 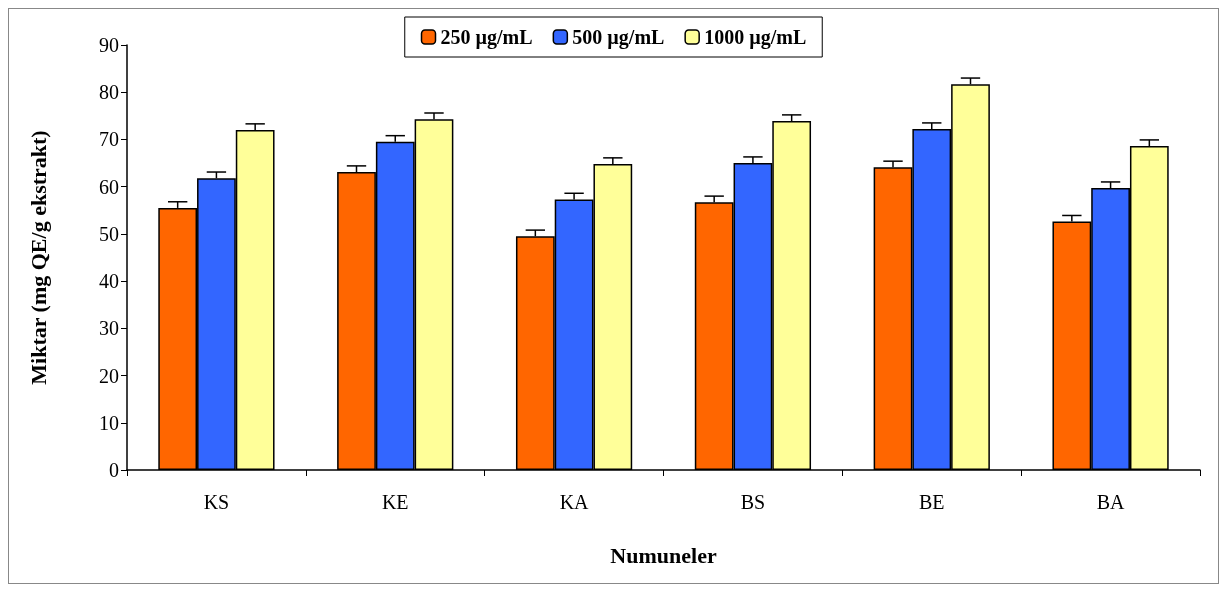 I want to click on y-tick-label: 0, so click(x=114, y=470).